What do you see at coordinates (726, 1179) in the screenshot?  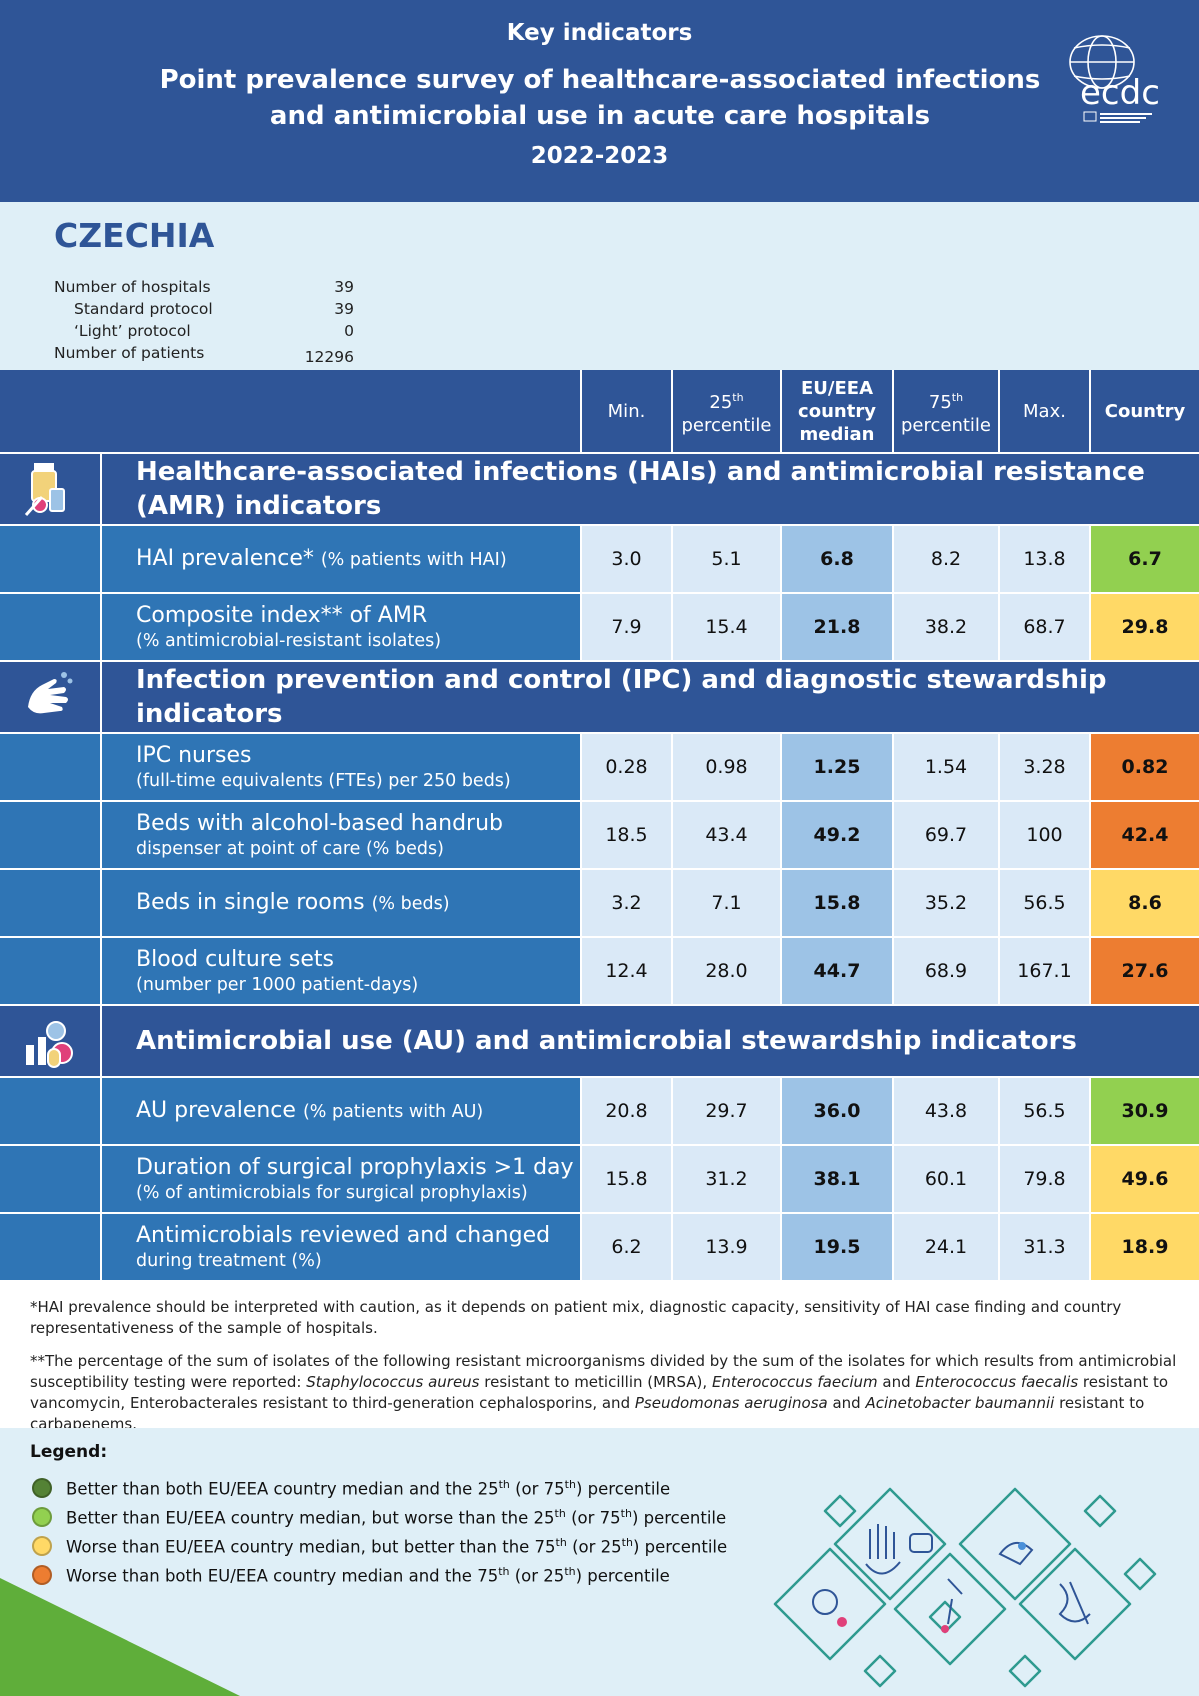 I see `value-p25: 31.2` at bounding box center [726, 1179].